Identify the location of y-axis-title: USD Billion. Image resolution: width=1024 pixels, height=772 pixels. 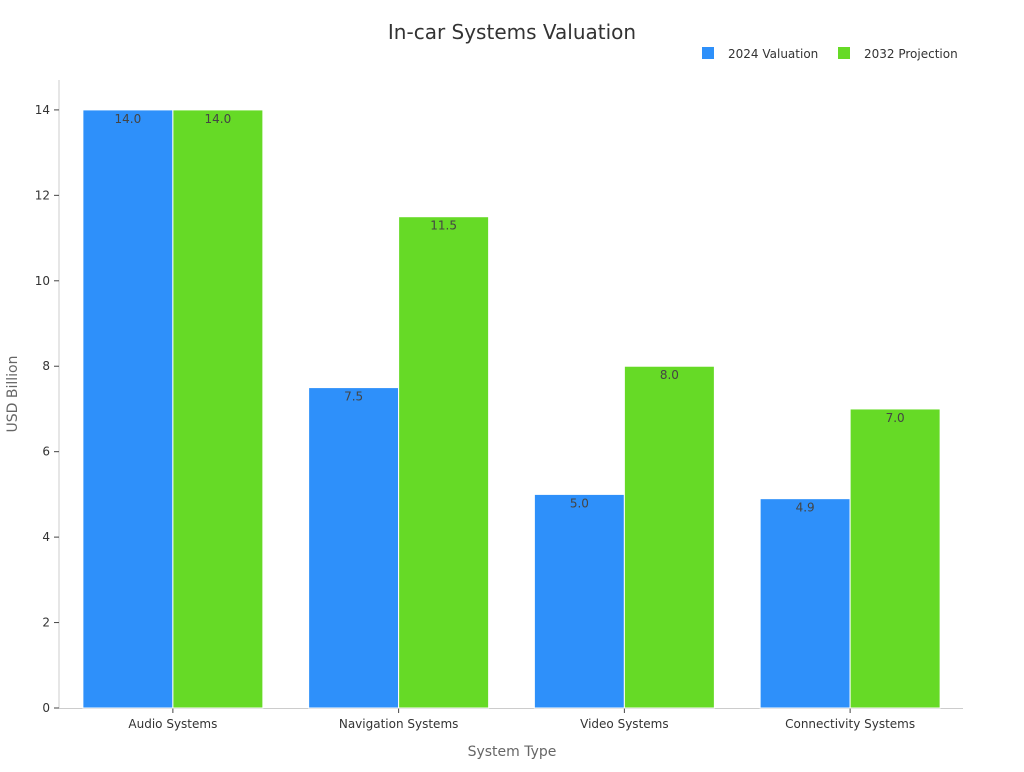
(13, 394).